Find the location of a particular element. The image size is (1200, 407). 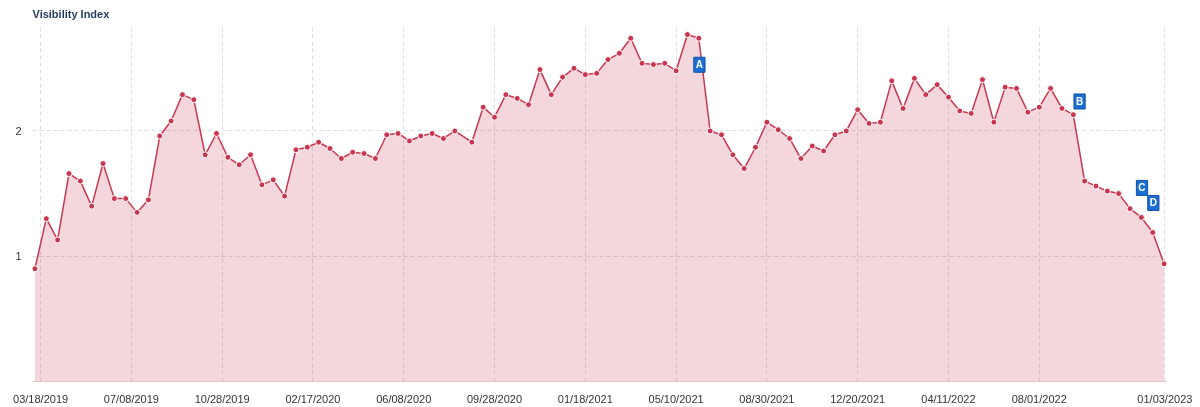

annotation: B is located at coordinates (1079, 101).